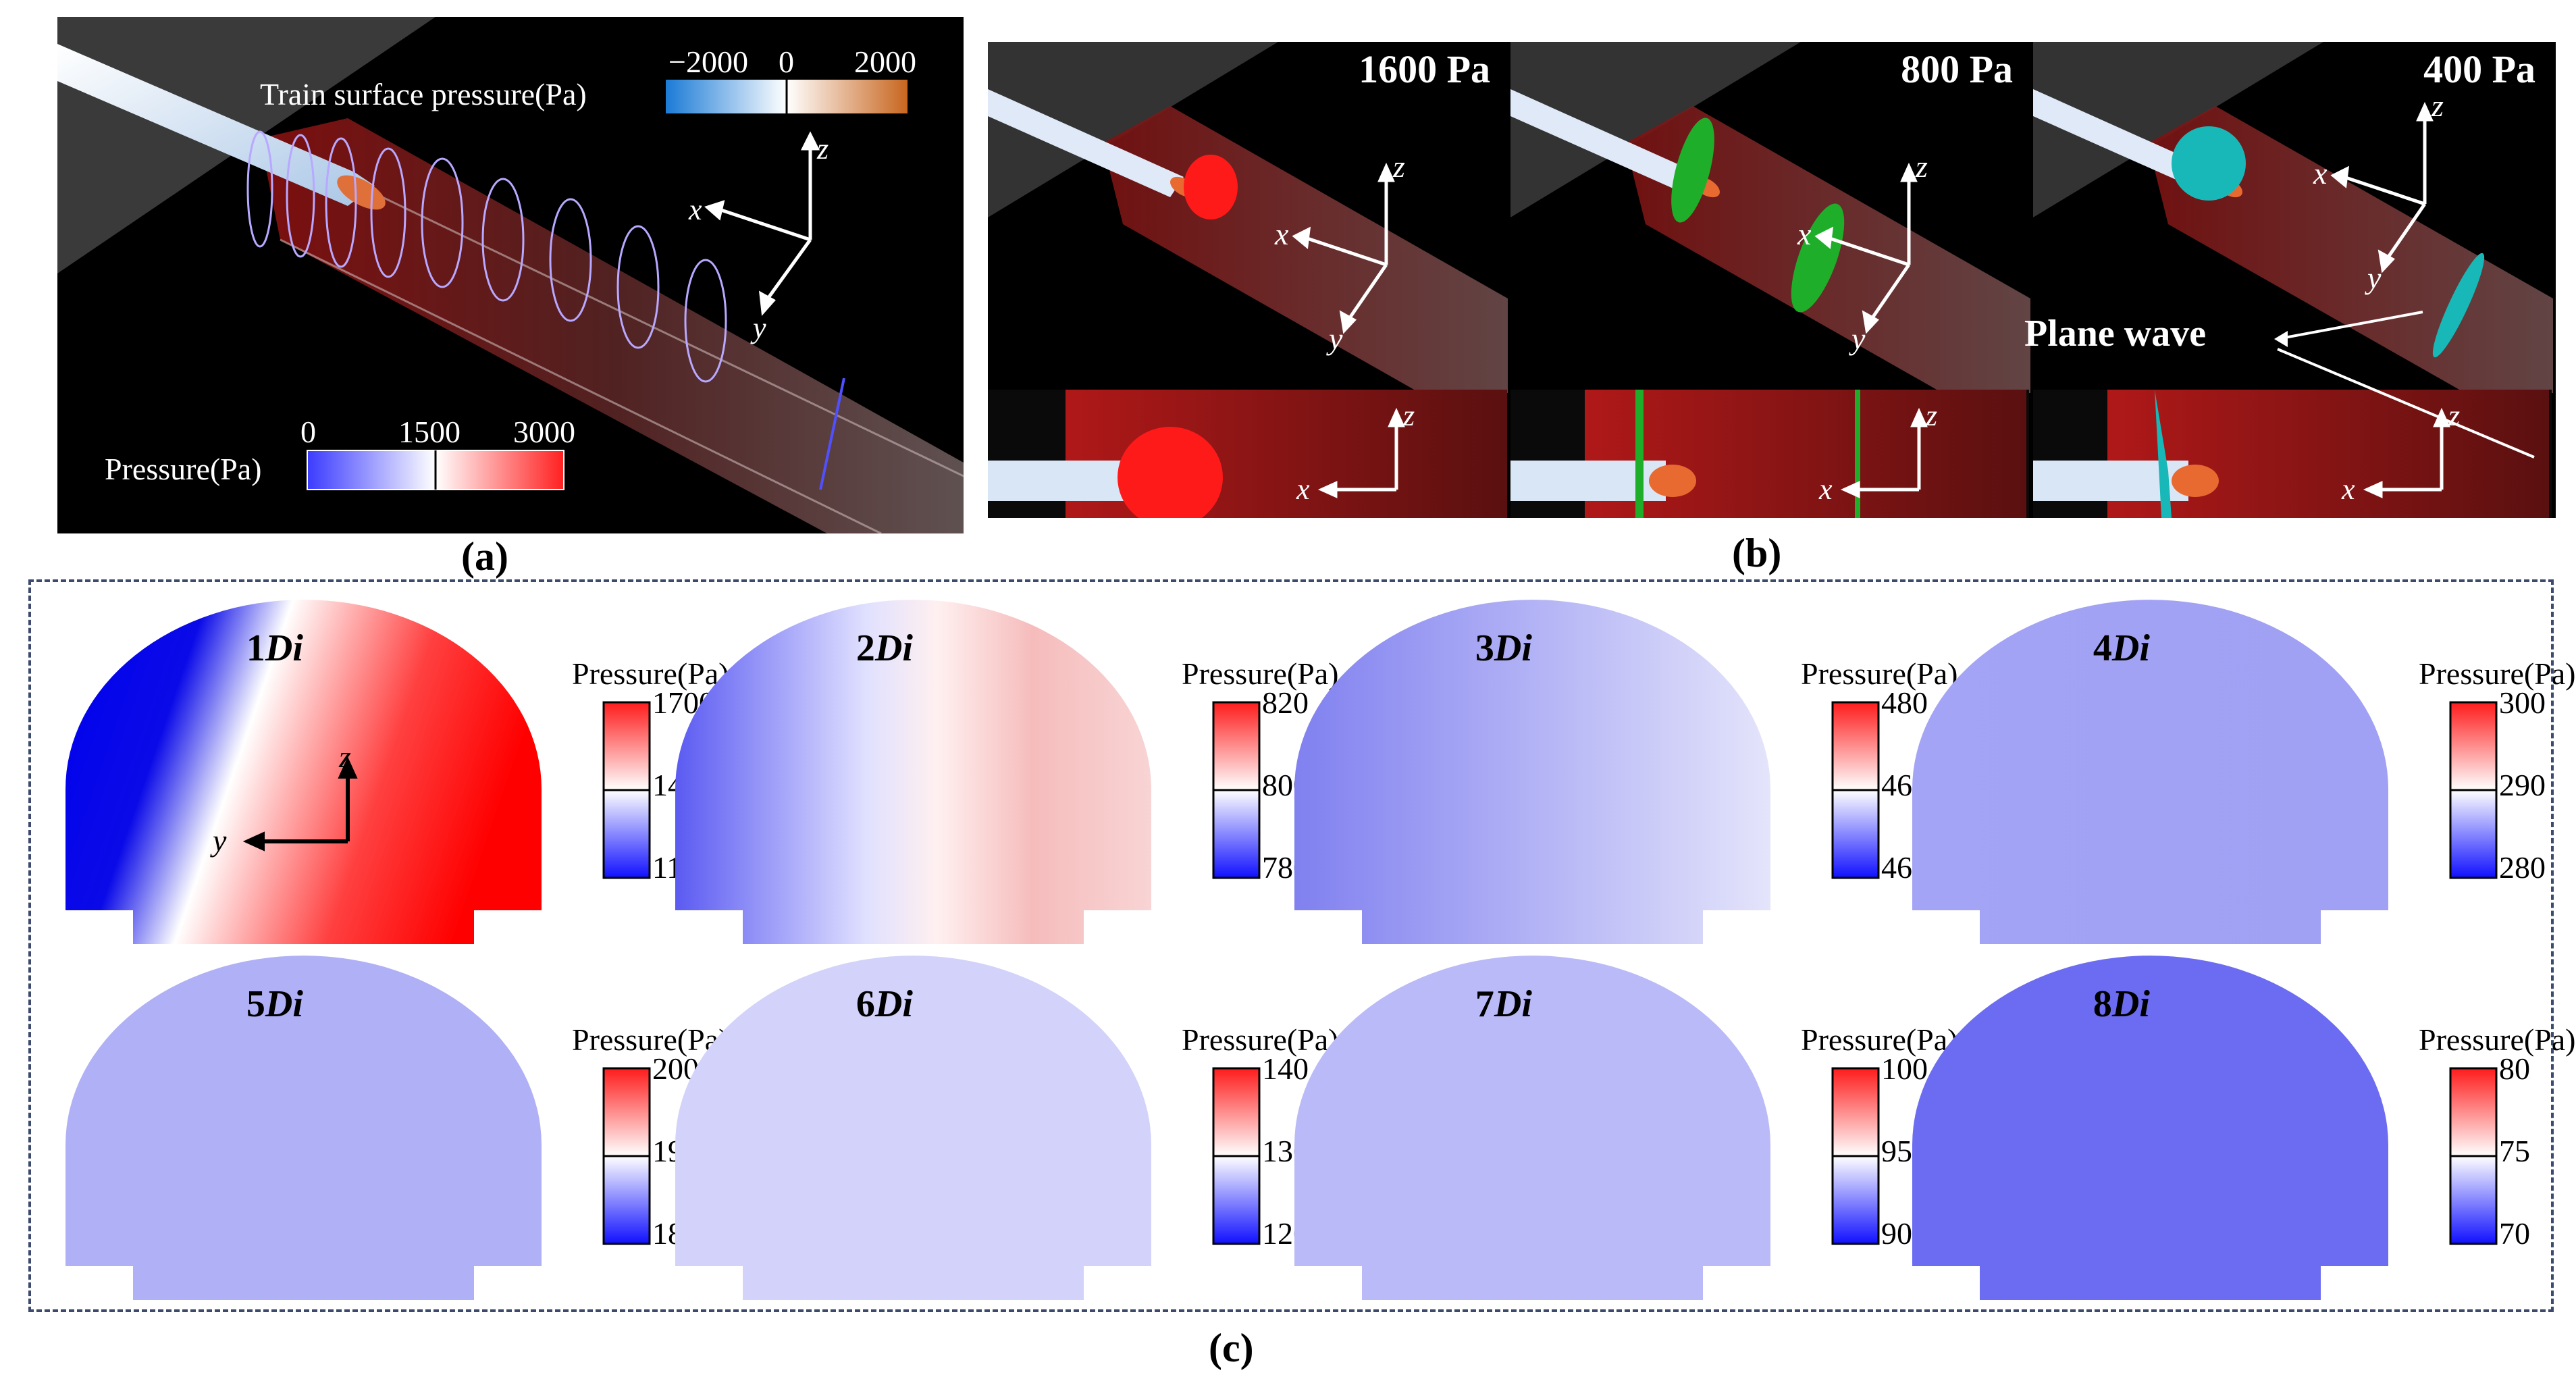  I want to click on train-colorbar-tick-max: 2000, so click(885, 62).